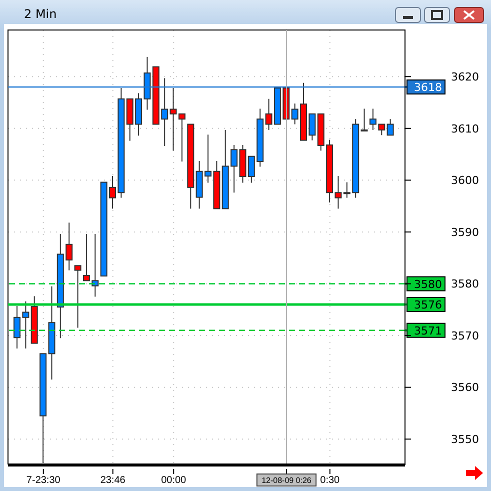  What do you see at coordinates (40, 14) in the screenshot?
I see `chart-title: 2 Min` at bounding box center [40, 14].